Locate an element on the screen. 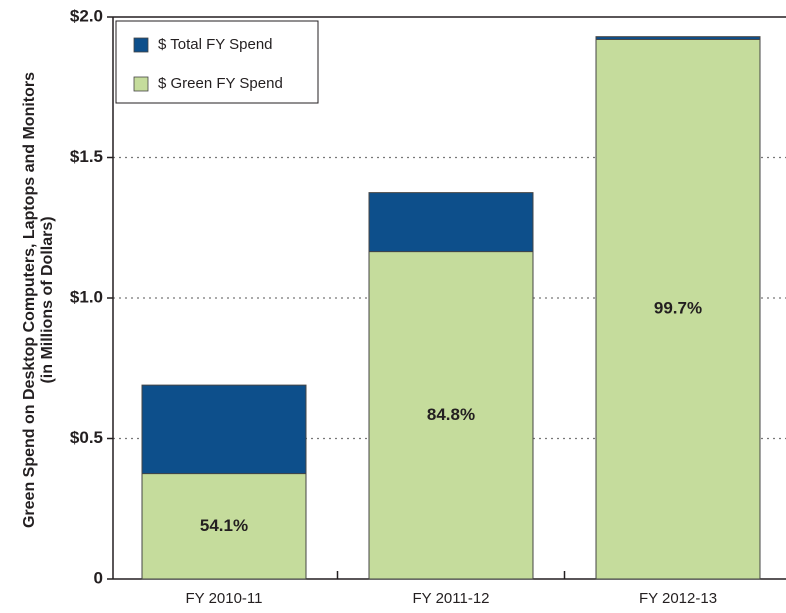 The image size is (786, 613). y-tick-label: $1.0 is located at coordinates (86, 296).